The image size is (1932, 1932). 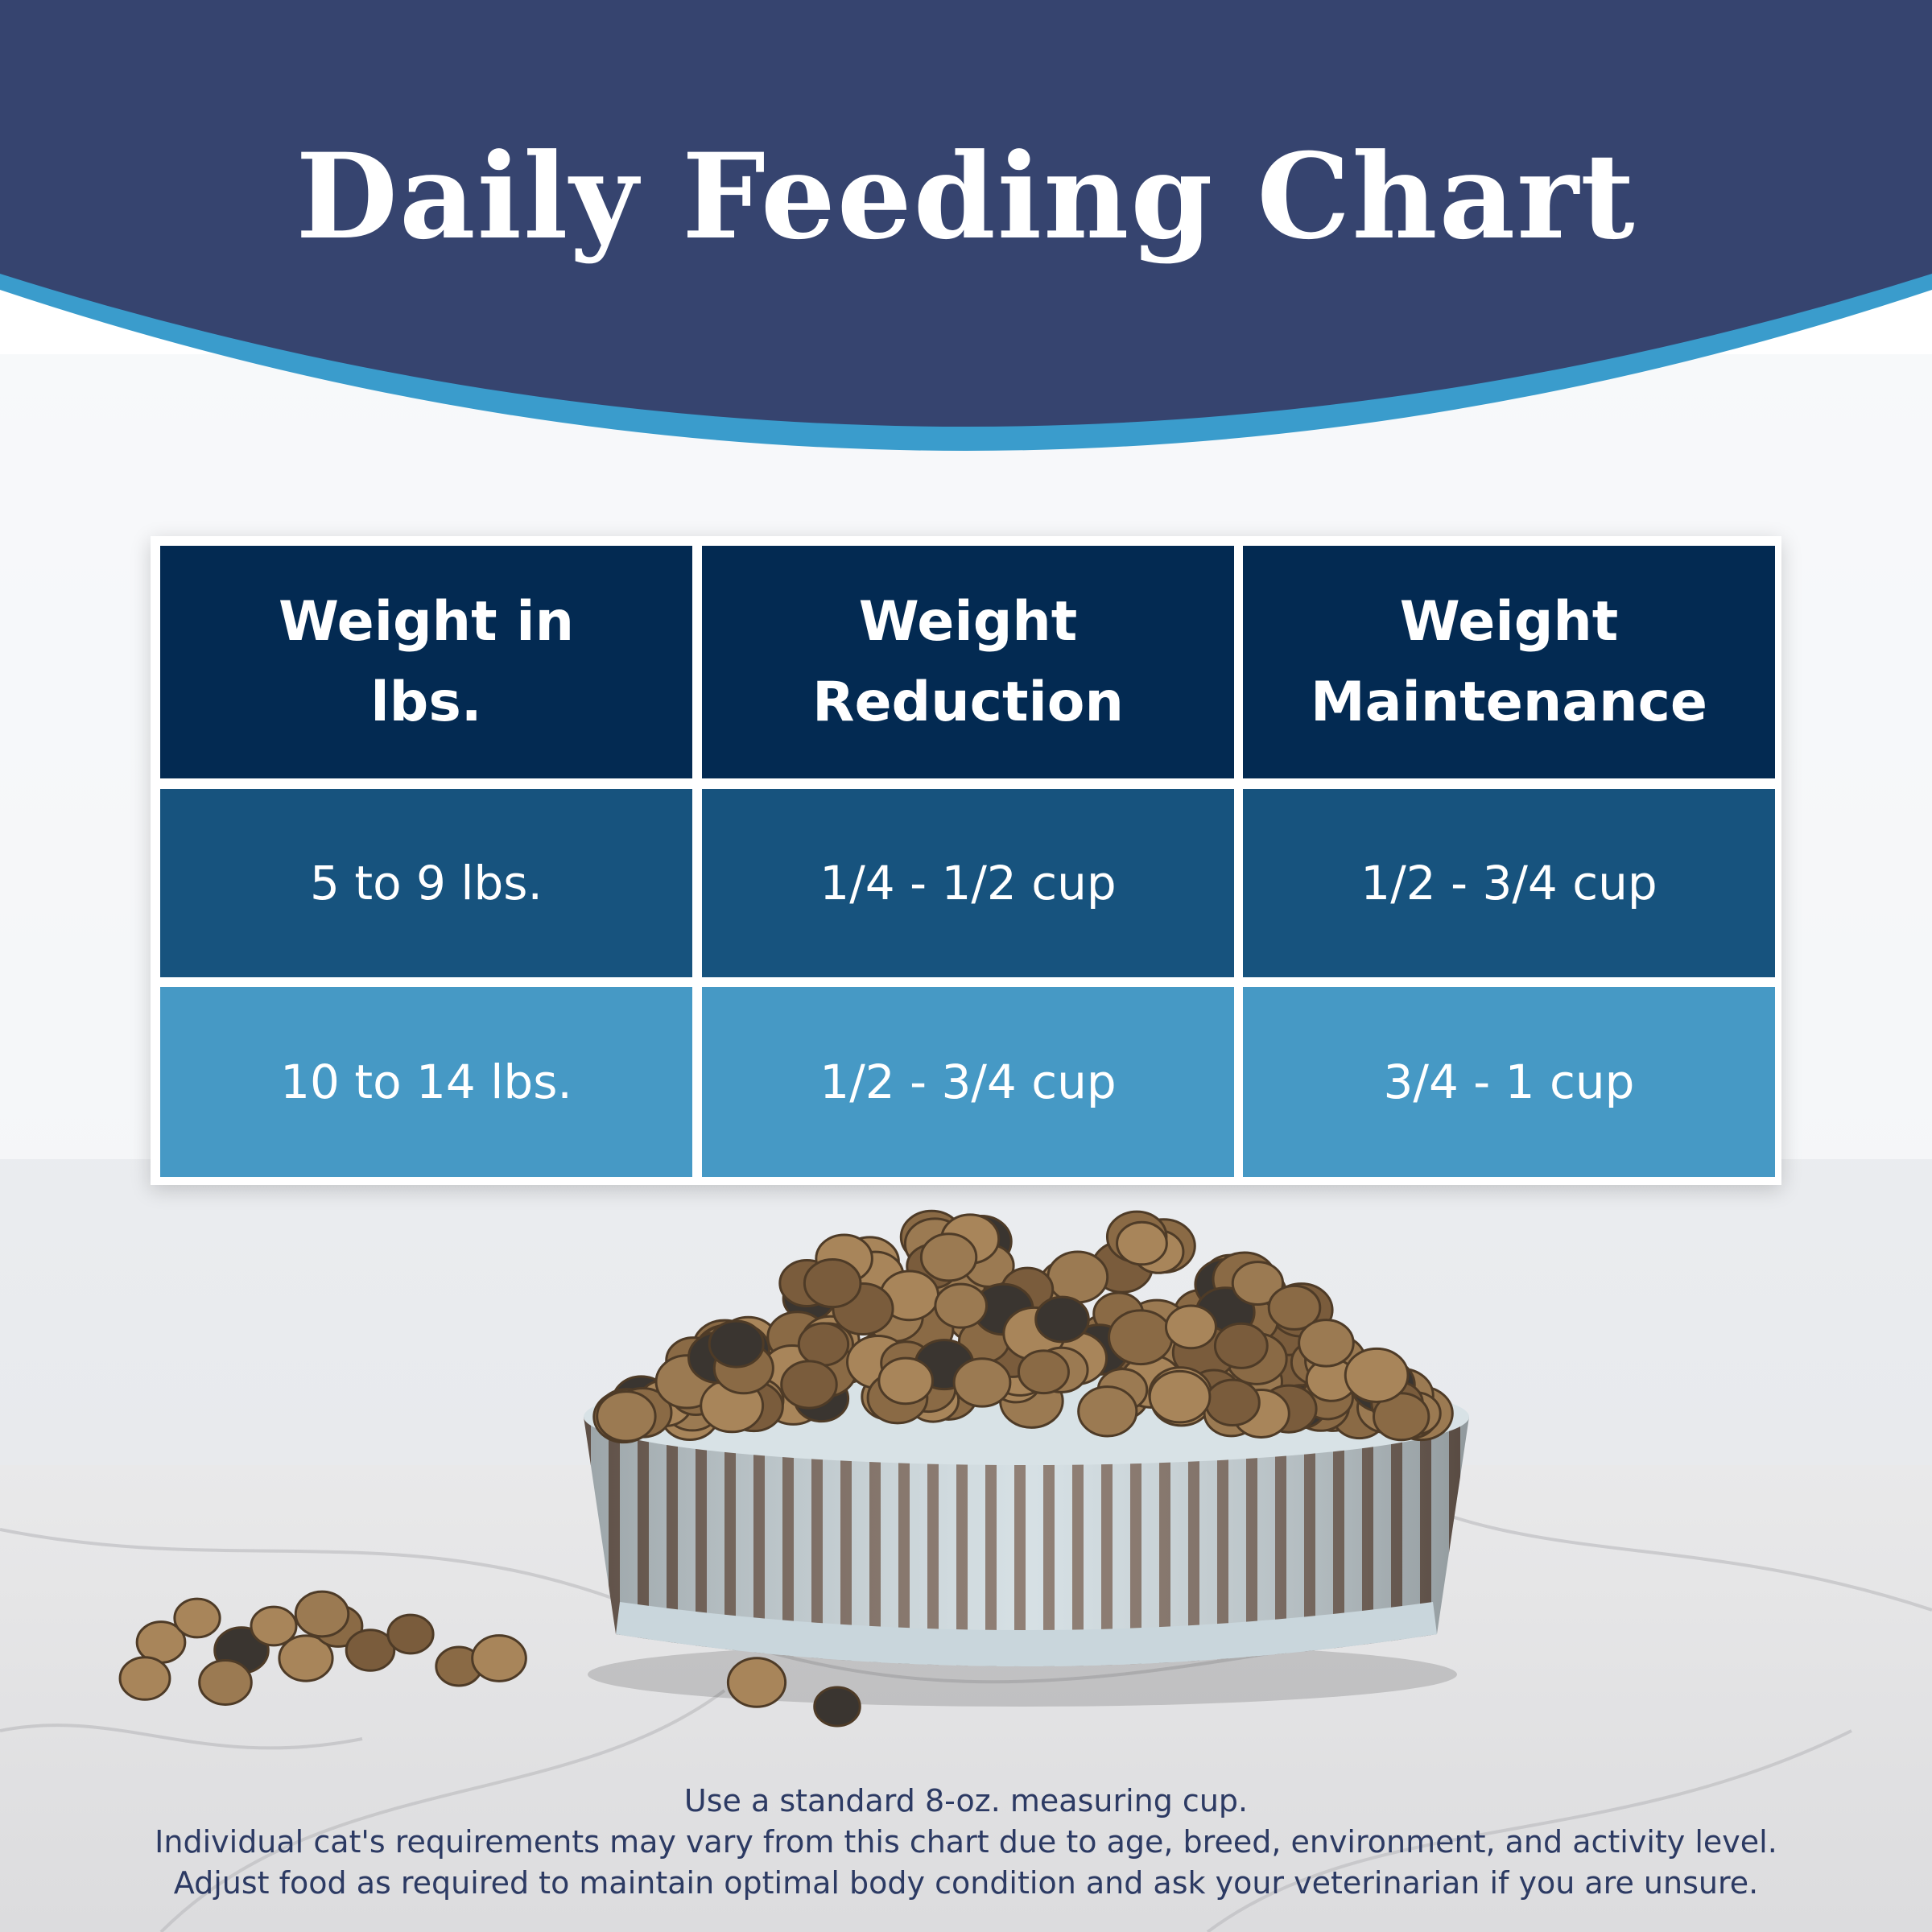 I want to click on title: Daily Feeding Chart, so click(x=966, y=197).